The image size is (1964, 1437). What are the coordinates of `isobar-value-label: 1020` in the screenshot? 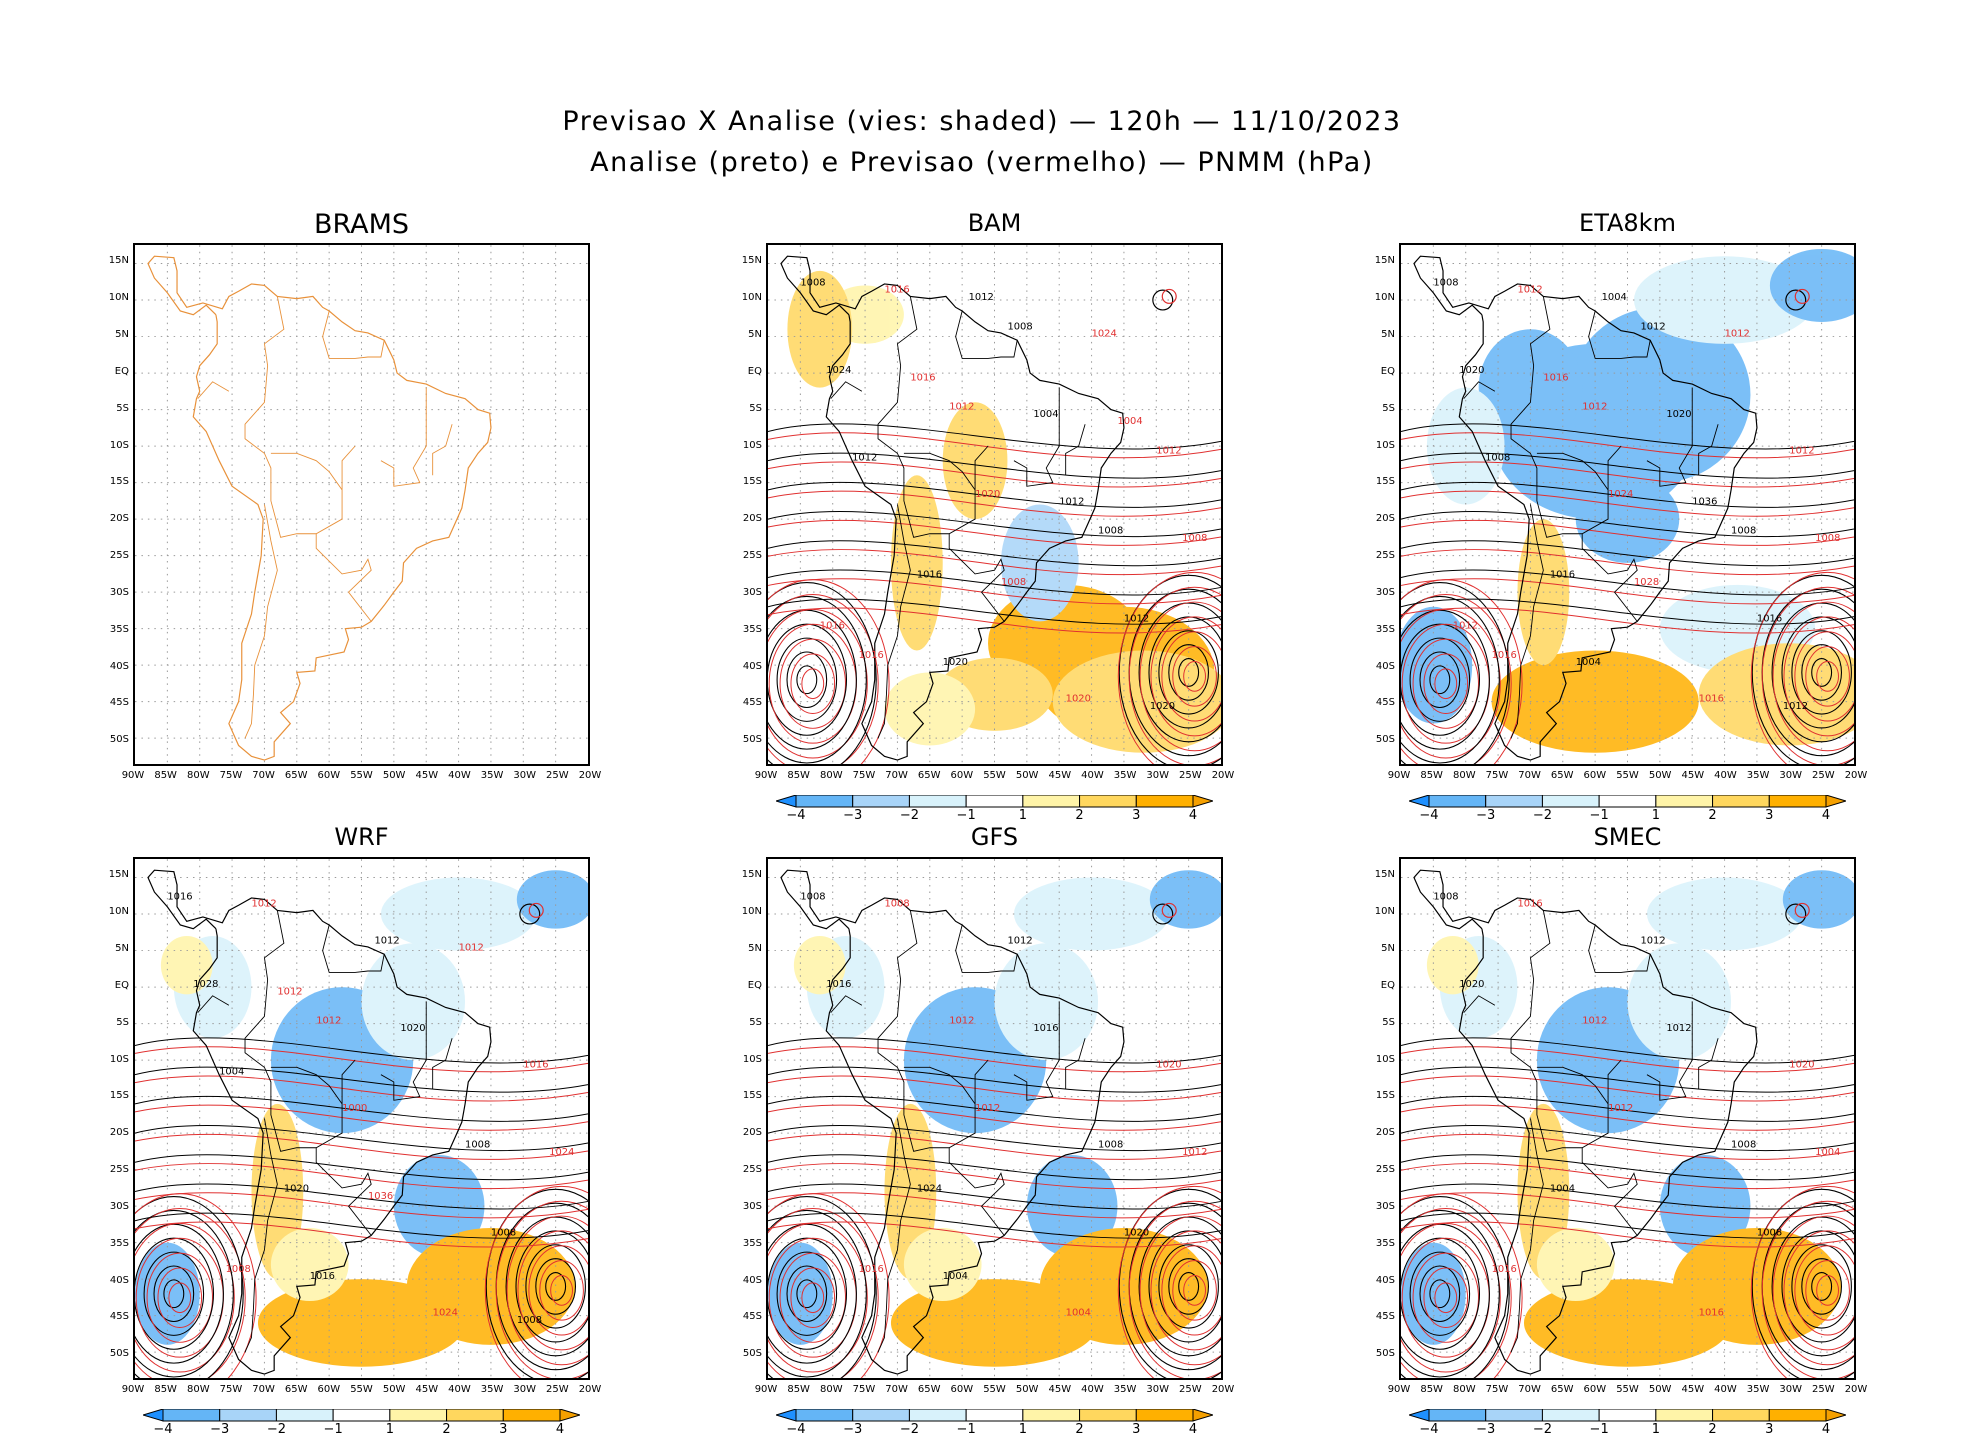 It's located at (1162, 706).